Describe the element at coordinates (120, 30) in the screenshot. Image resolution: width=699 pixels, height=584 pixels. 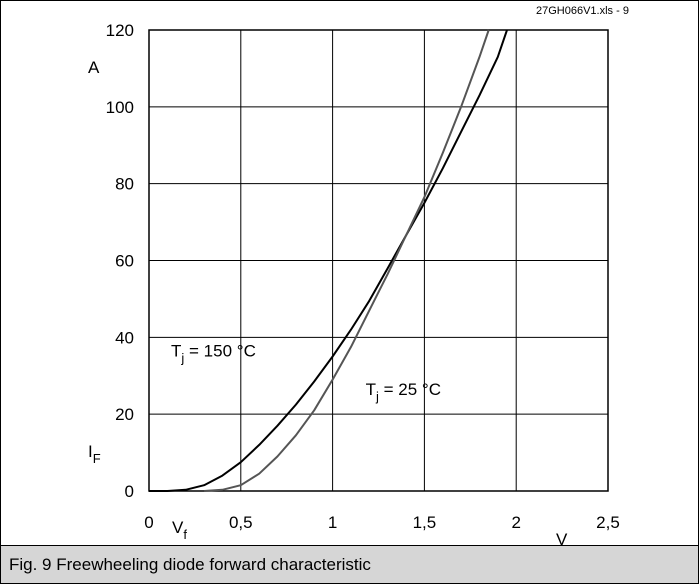
I see `y-tick-label: 120` at that location.